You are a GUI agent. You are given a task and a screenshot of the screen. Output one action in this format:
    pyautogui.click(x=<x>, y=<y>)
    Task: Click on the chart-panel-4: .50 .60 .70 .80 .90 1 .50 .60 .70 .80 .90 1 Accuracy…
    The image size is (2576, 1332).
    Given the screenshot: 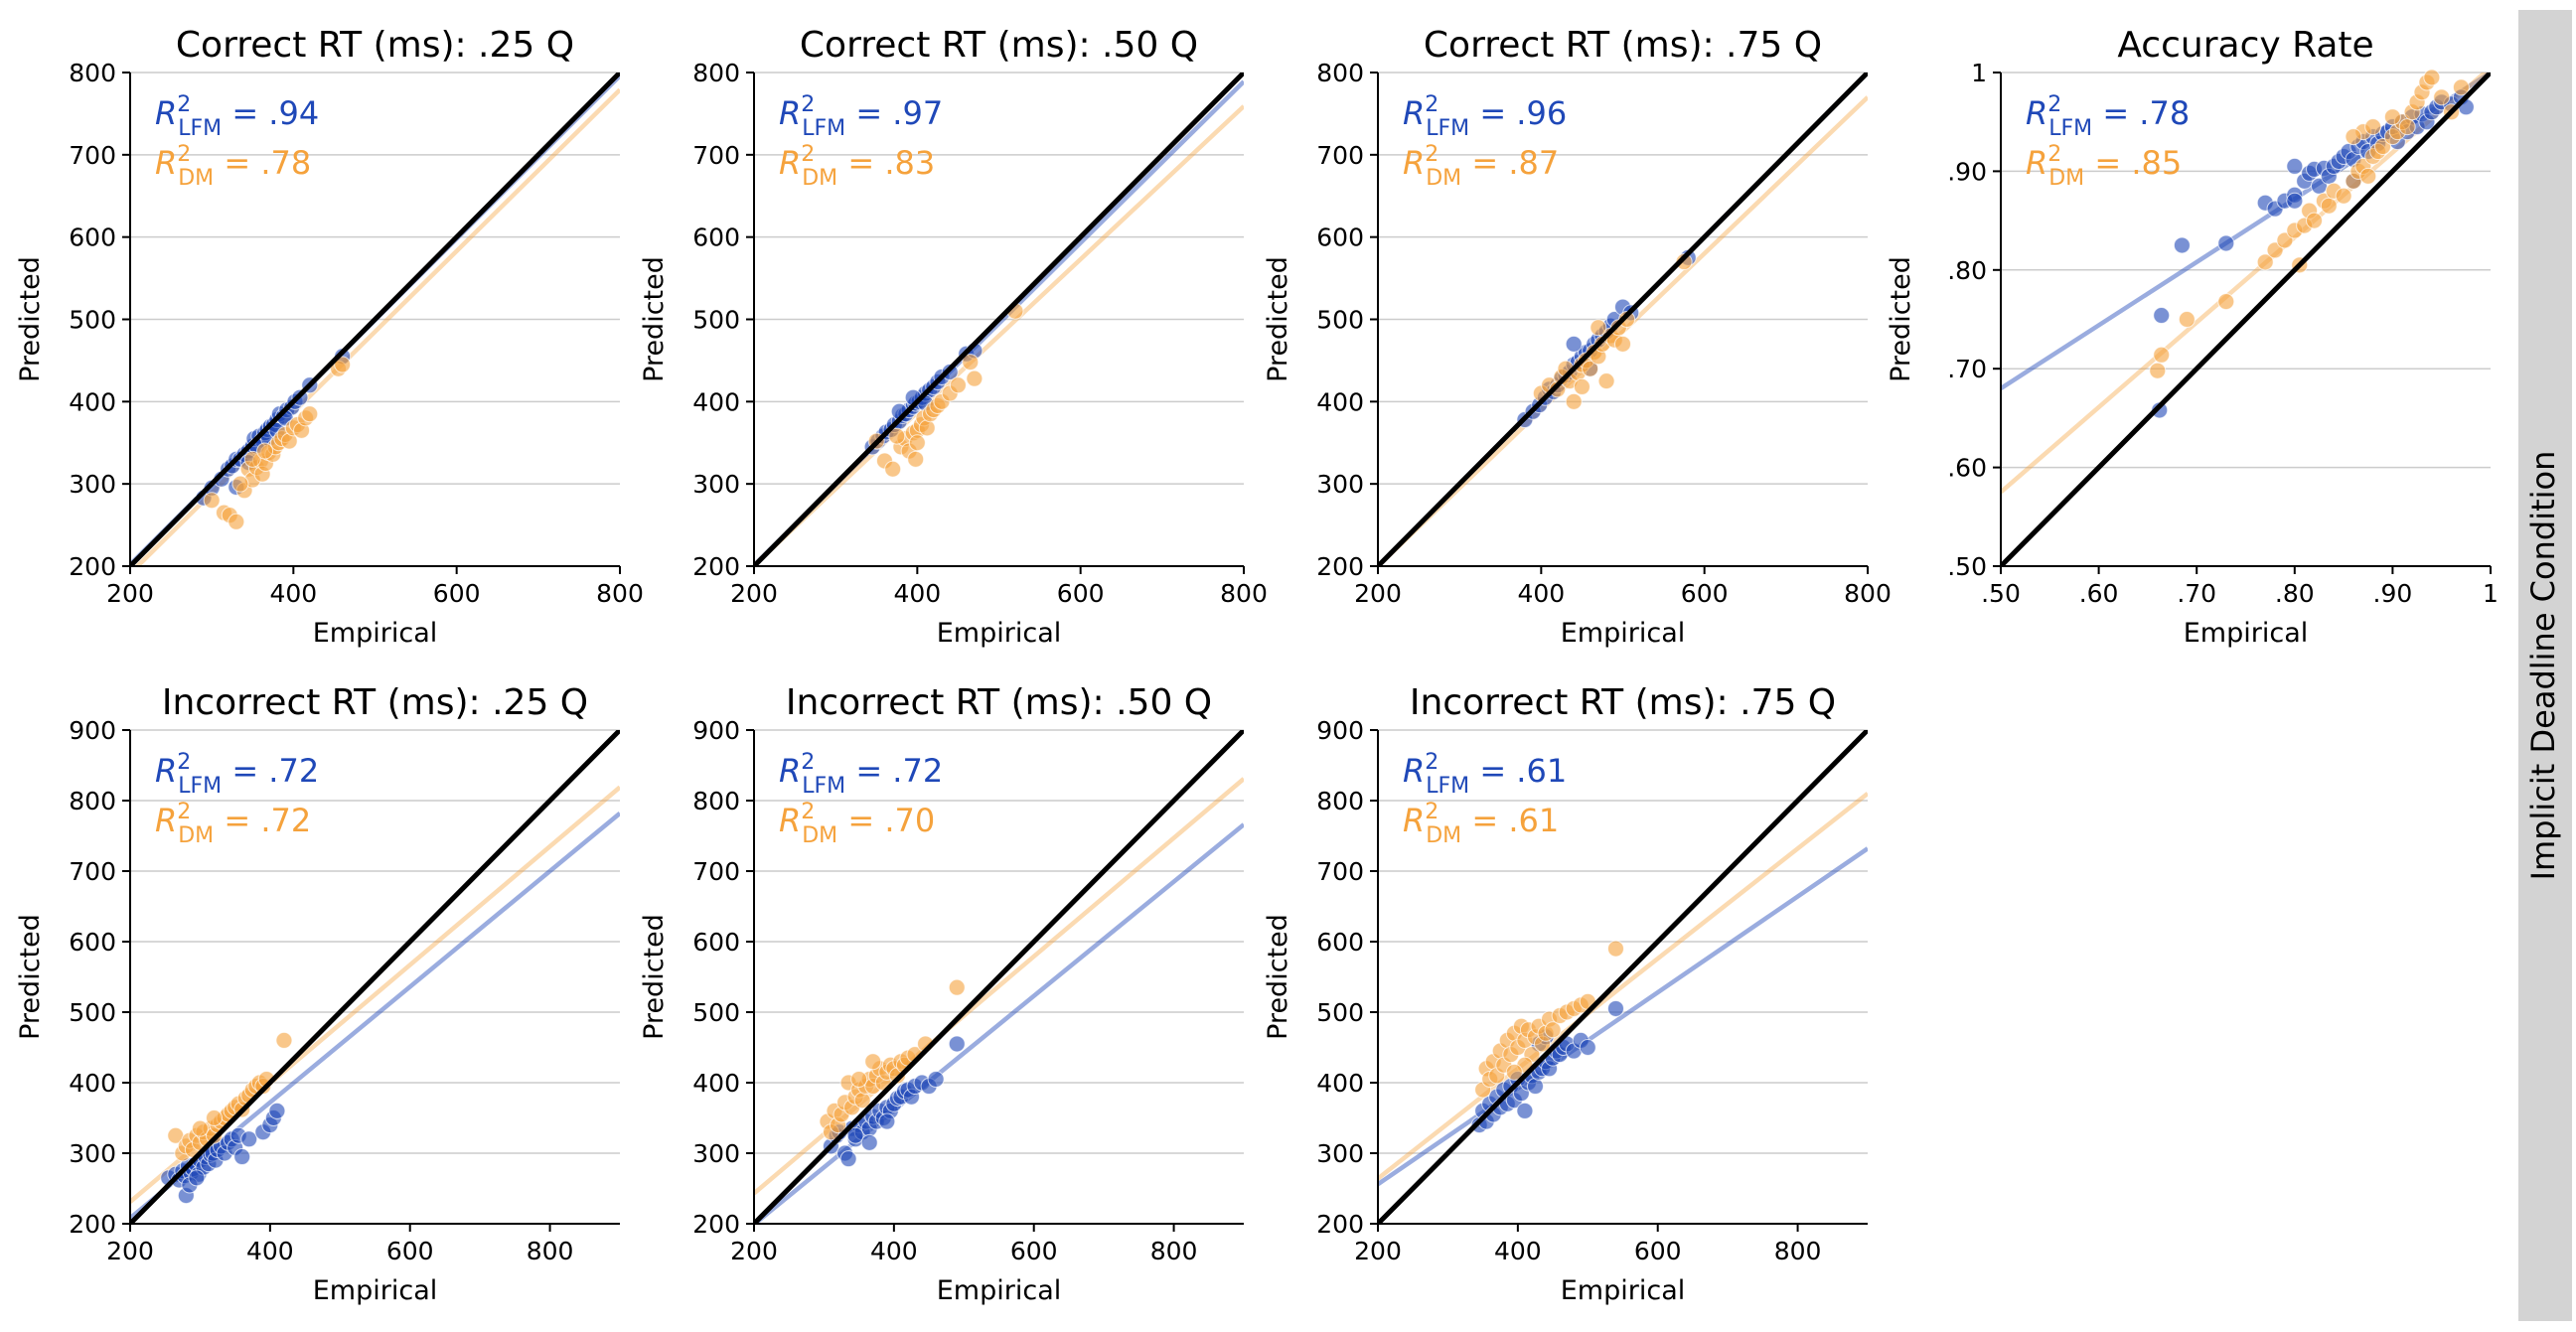 What is the action you would take?
    pyautogui.click(x=2192, y=337)
    